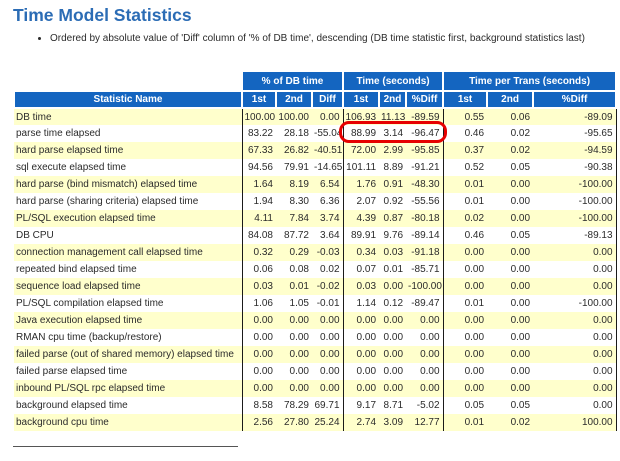 Image resolution: width=620 pixels, height=461 pixels. What do you see at coordinates (361, 201) in the screenshot?
I see `value-cell: 2.07` at bounding box center [361, 201].